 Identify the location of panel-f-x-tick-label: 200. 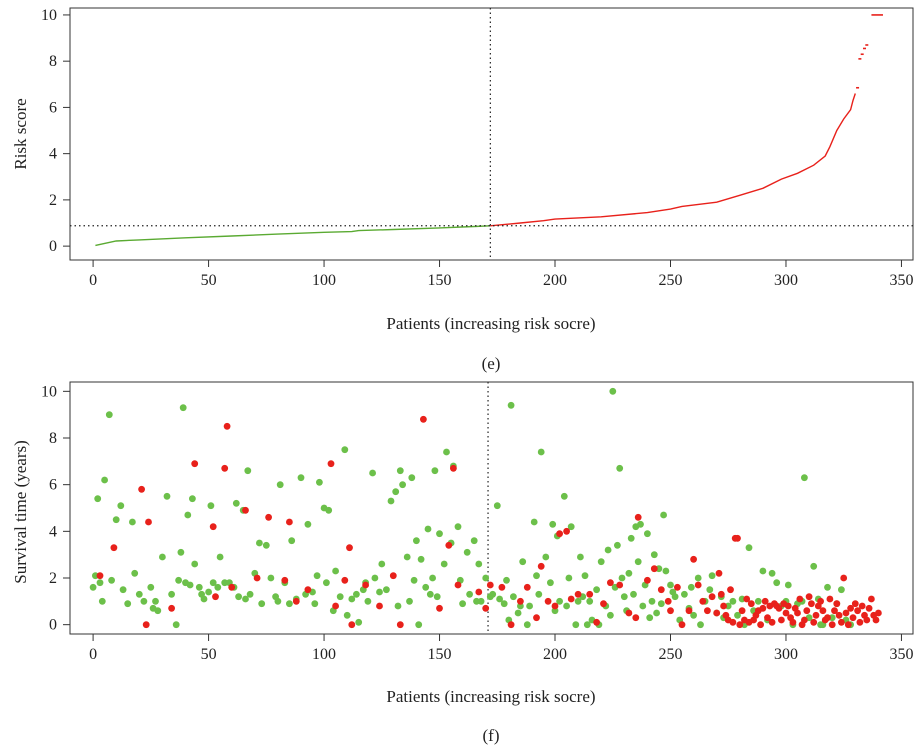
(555, 654).